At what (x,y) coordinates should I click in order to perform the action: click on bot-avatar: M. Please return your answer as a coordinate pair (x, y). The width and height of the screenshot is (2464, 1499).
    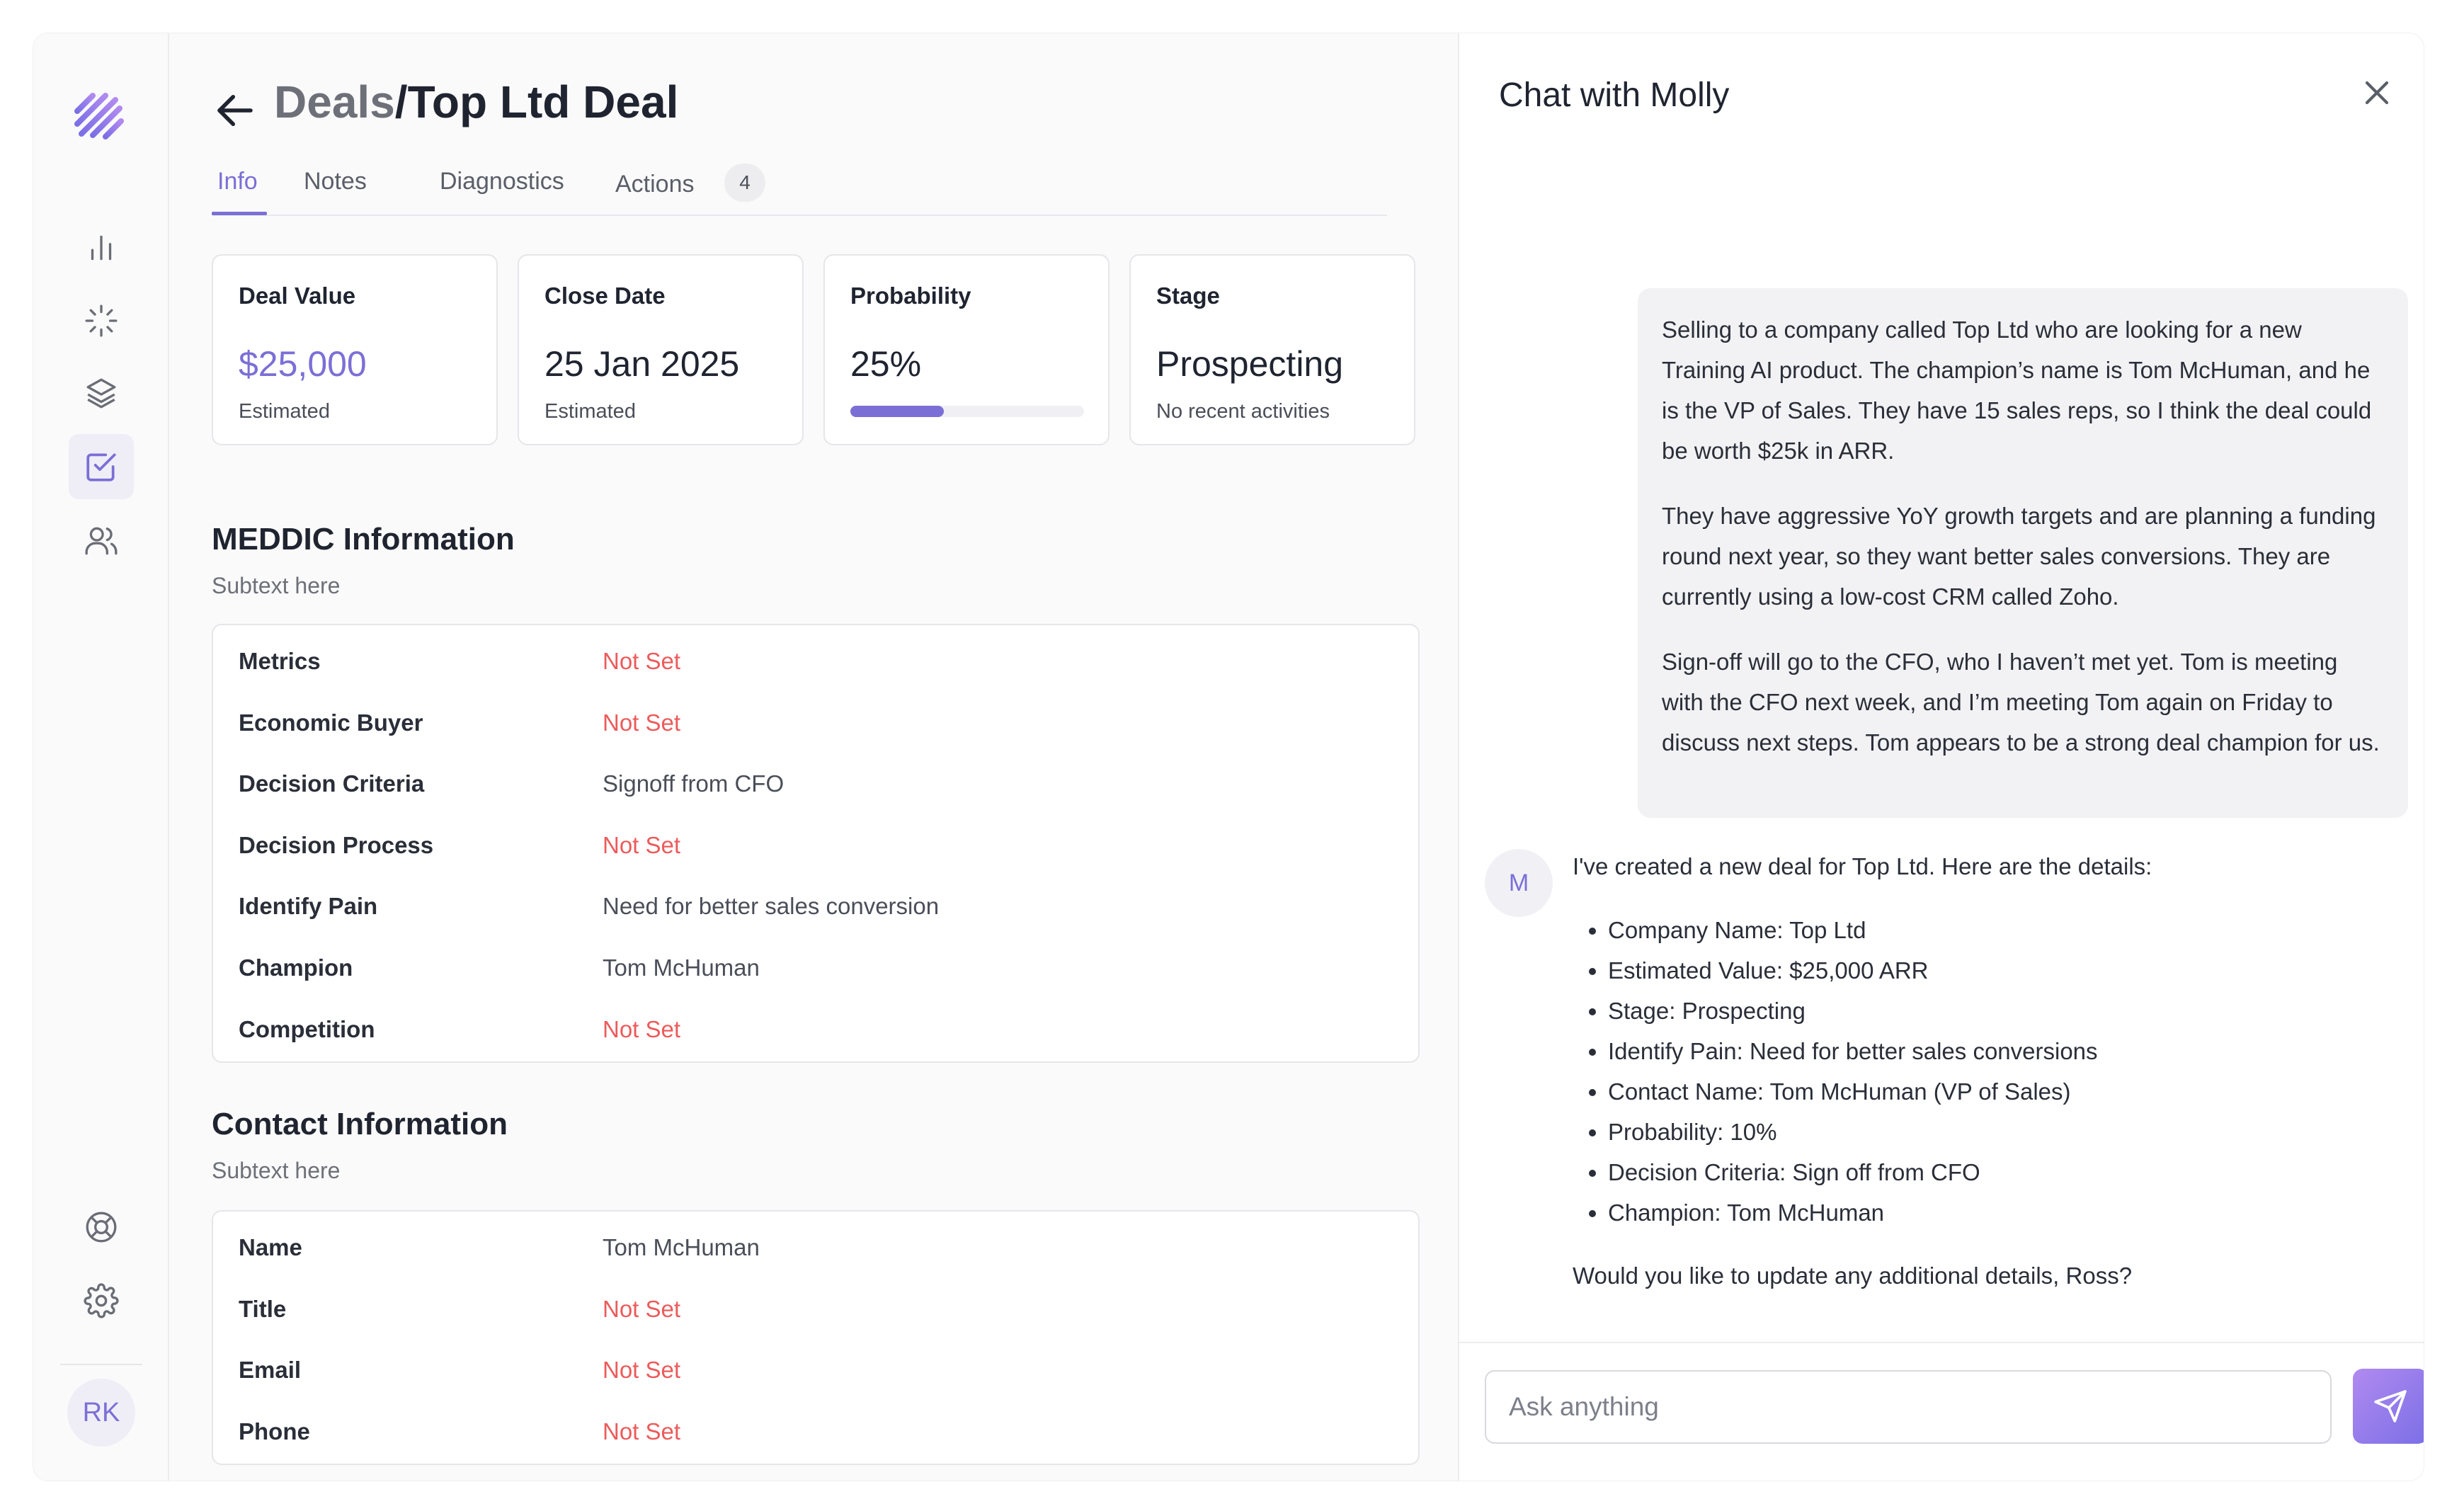
    Looking at the image, I should click on (1519, 883).